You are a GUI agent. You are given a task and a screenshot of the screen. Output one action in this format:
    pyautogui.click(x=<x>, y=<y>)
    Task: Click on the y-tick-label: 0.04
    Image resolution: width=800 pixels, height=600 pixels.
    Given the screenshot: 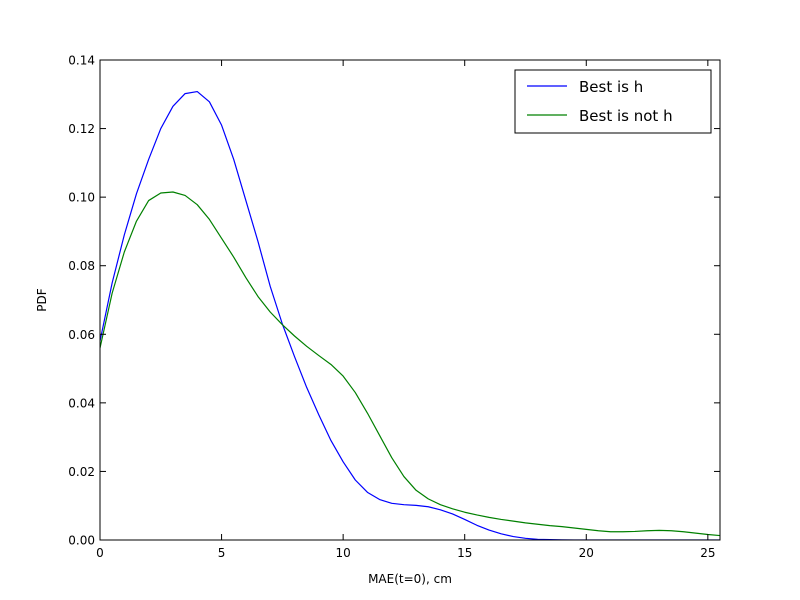 What is the action you would take?
    pyautogui.click(x=81, y=403)
    